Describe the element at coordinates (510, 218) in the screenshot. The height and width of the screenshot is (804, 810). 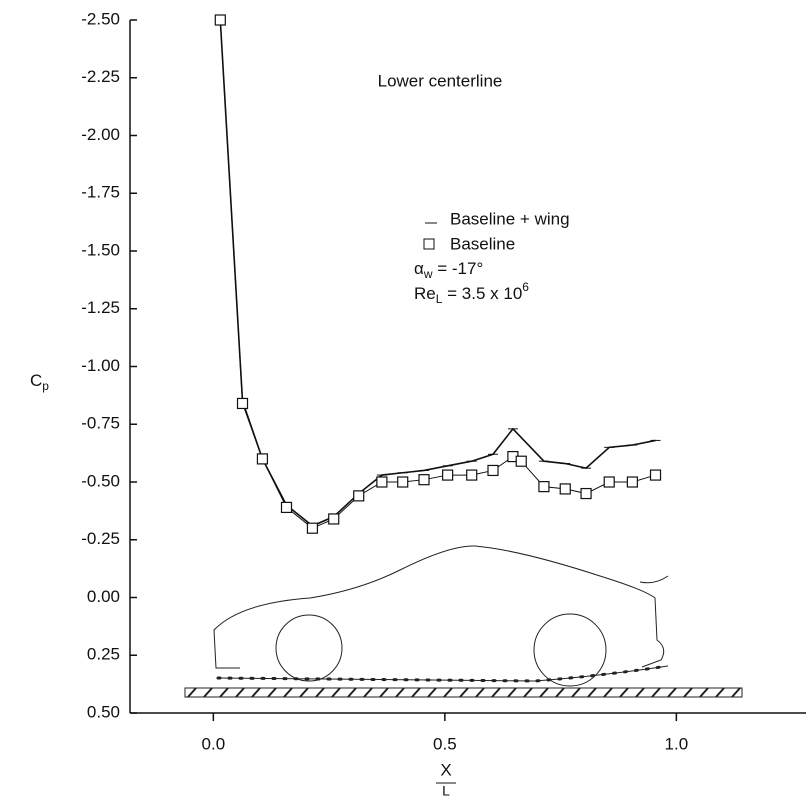
I see `legend-label: Baseline + wing` at that location.